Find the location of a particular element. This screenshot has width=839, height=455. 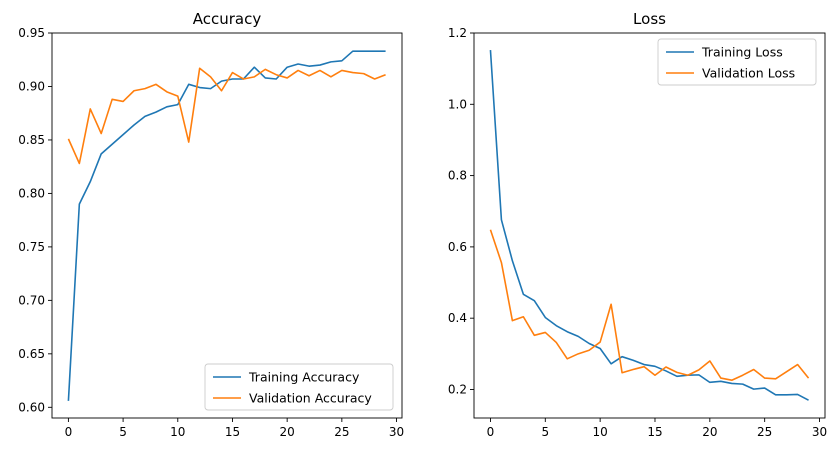

accuracy-x-tick-label: 15 is located at coordinates (232, 432).